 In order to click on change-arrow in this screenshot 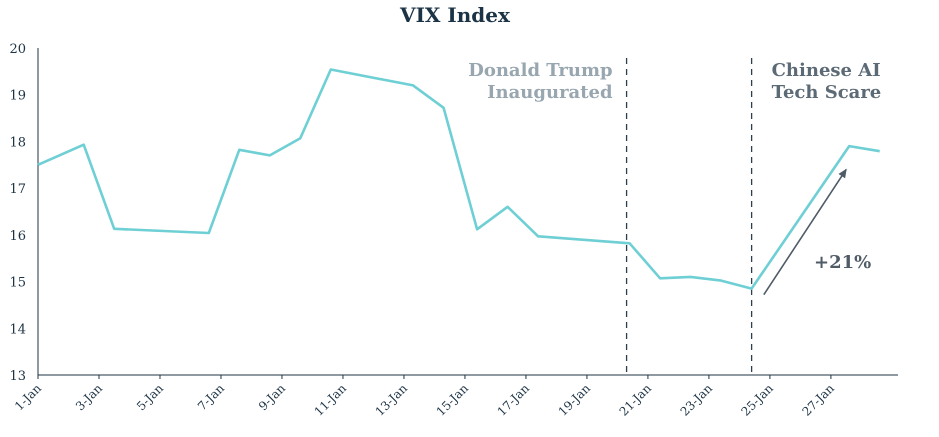, I will do `click(805, 232)`.